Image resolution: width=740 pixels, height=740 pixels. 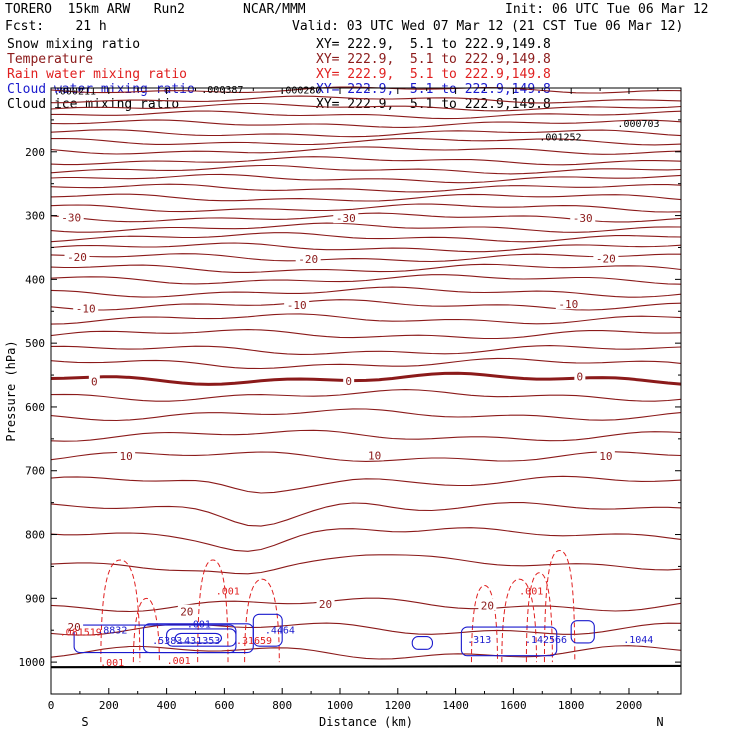 I want to click on x-tick-label: 1000, so click(x=340, y=705).